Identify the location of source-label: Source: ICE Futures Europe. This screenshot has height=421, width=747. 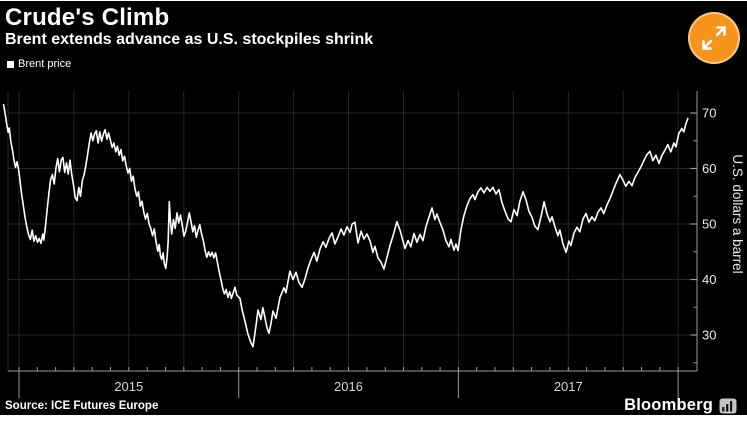
(82, 406).